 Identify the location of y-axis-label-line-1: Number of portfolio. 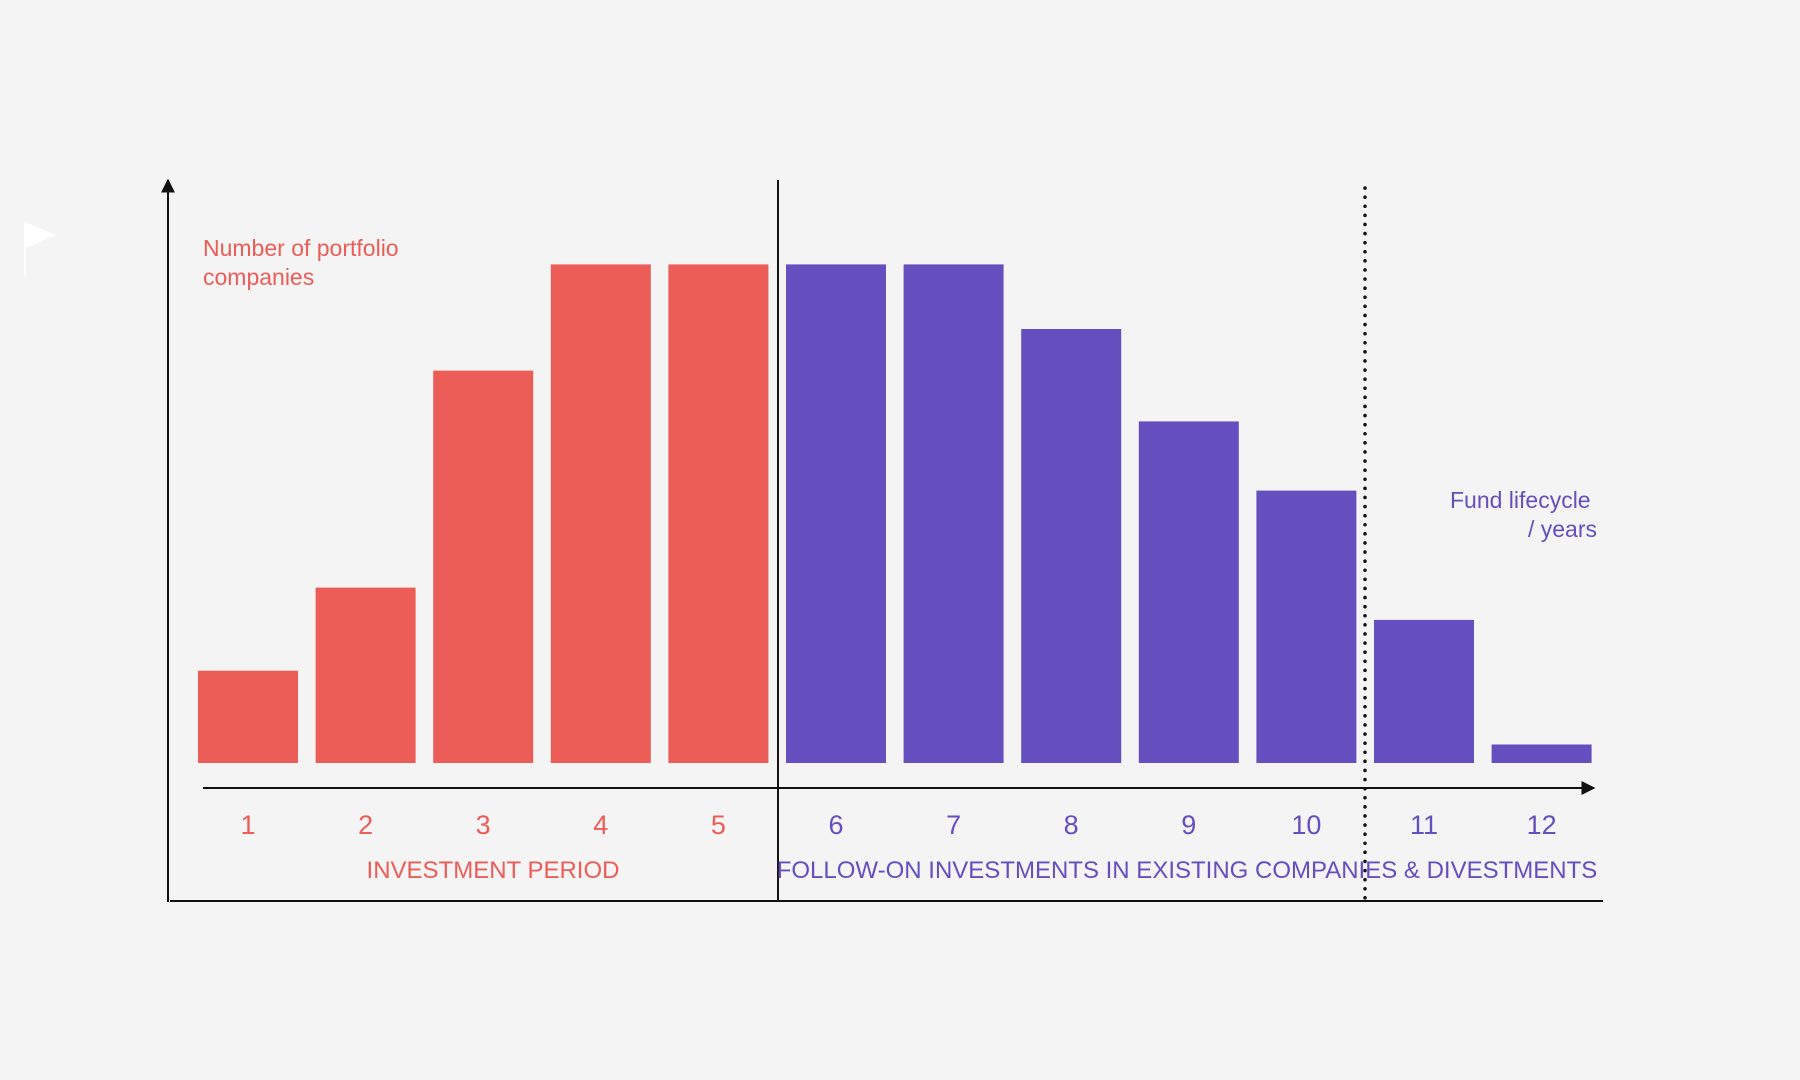
(301, 248).